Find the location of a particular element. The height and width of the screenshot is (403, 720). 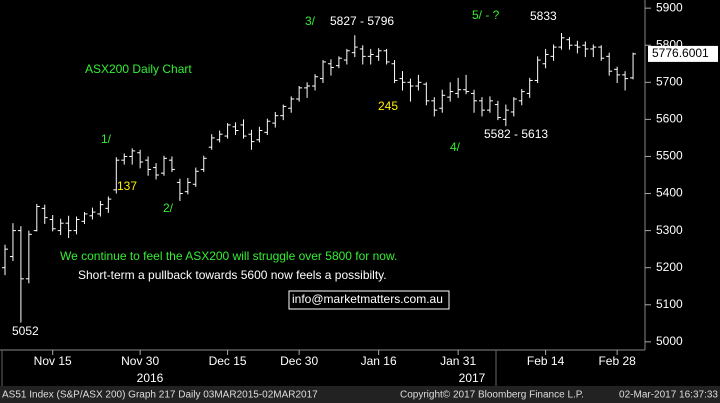

trough-label: 5052 is located at coordinates (25, 331).